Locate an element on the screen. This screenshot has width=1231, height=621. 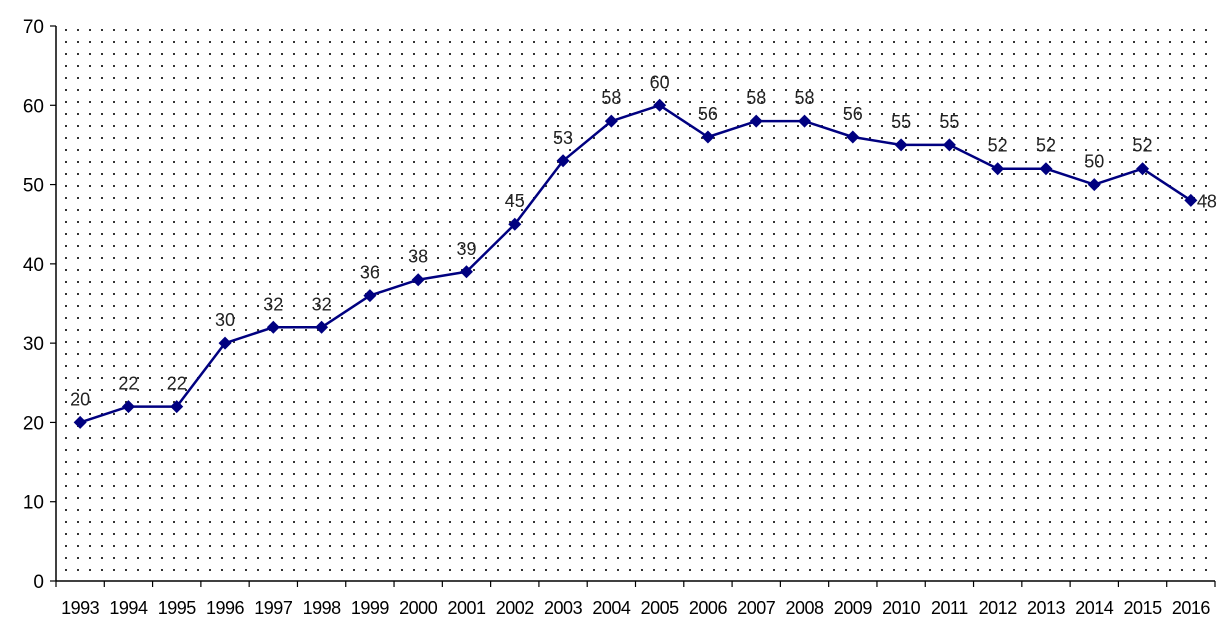
x-tick-label: 1996 is located at coordinates (225, 608).